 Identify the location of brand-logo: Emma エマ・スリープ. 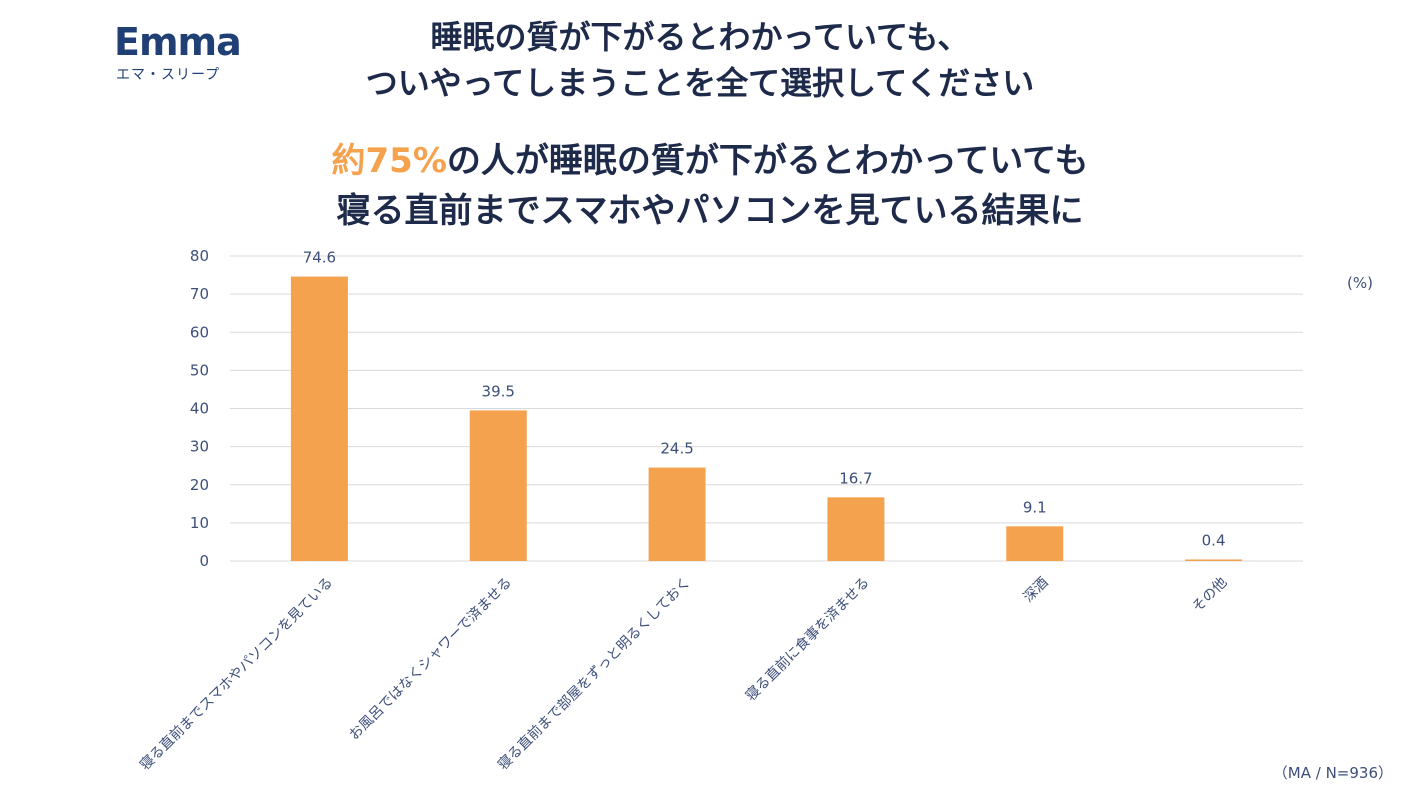
(189, 55).